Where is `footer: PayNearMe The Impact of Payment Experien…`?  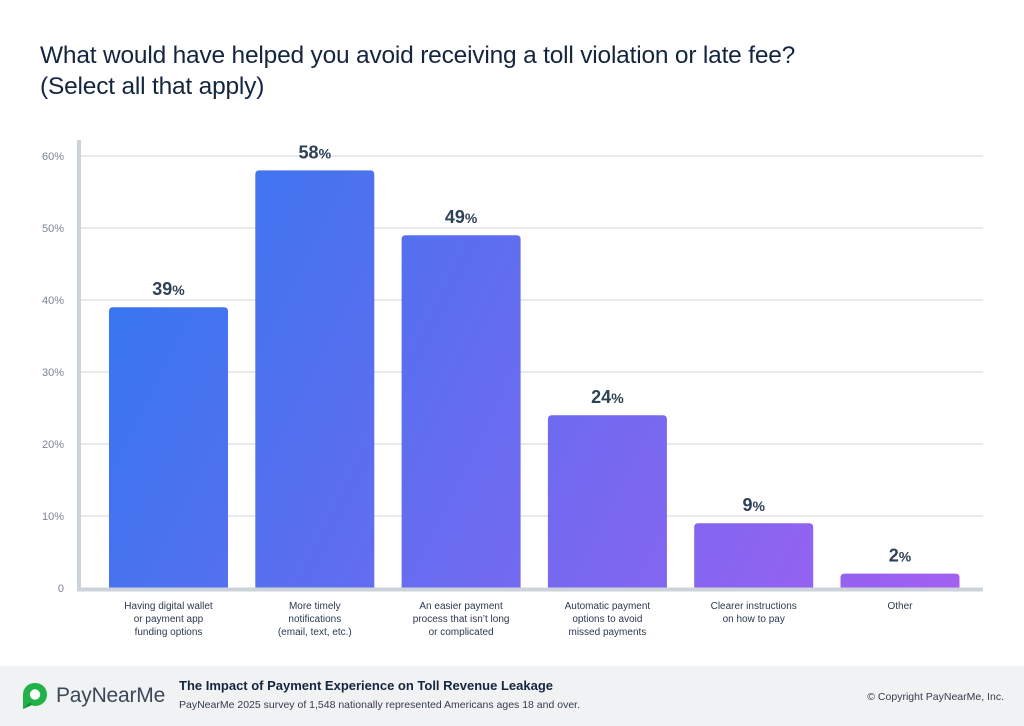 footer: PayNearMe The Impact of Payment Experien… is located at coordinates (512, 696).